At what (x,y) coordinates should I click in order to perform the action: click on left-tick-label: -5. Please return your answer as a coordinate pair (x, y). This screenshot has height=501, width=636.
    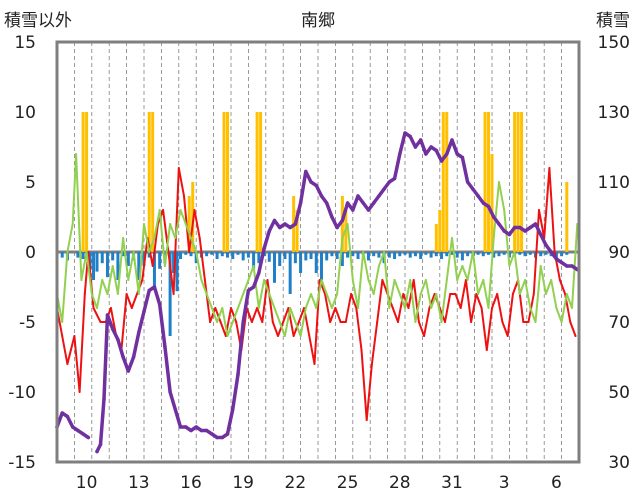
    Looking at the image, I should click on (27, 323).